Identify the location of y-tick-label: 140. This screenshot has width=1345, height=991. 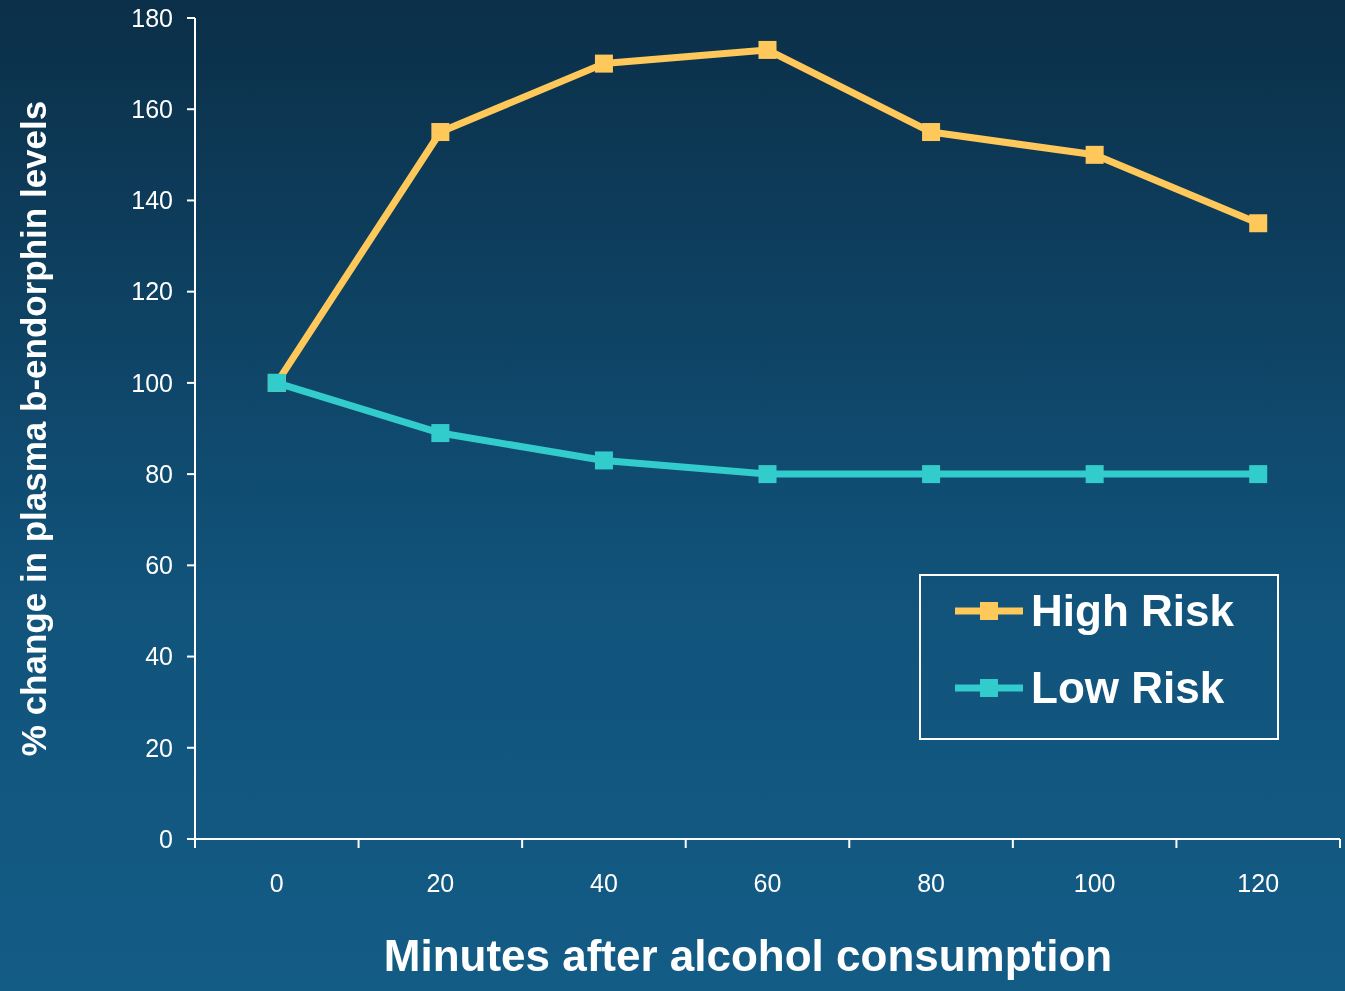
(152, 200).